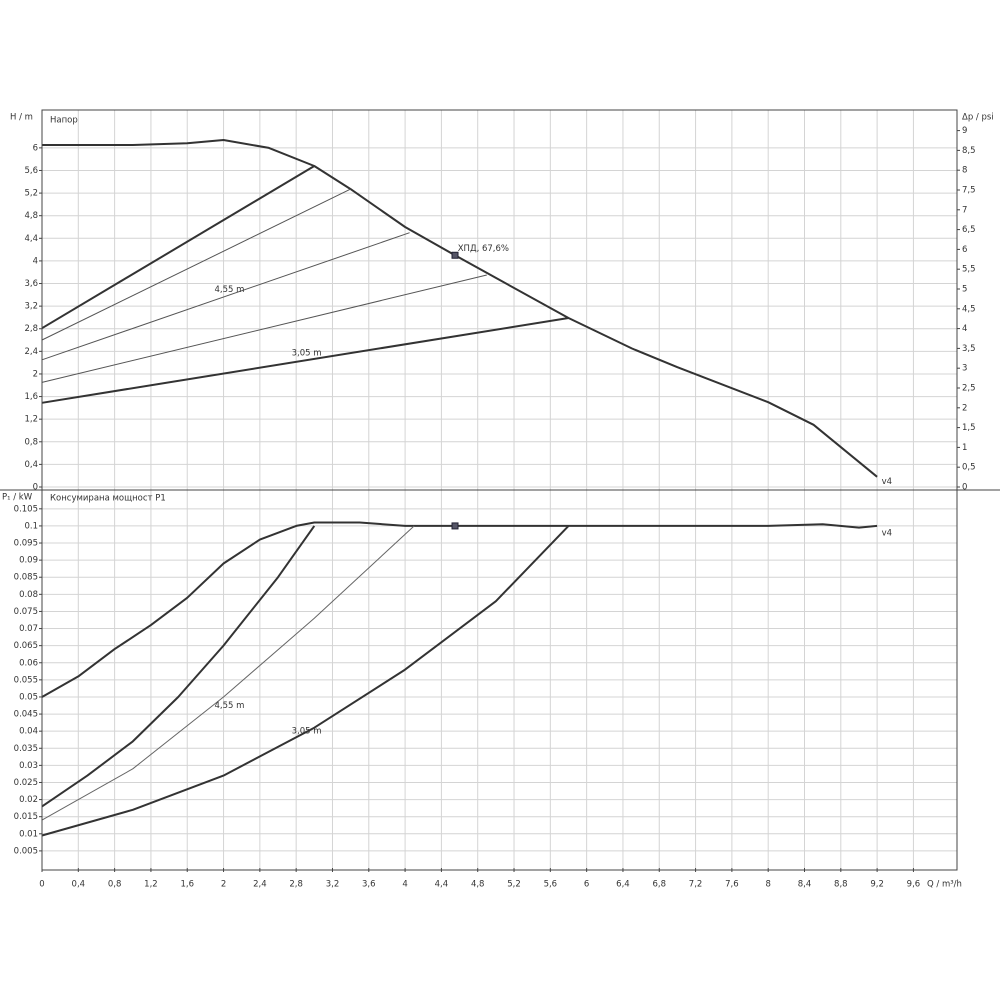 The image size is (1000, 1000). What do you see at coordinates (28, 663) in the screenshot?
I see `y-tick-label: 0.06` at bounding box center [28, 663].